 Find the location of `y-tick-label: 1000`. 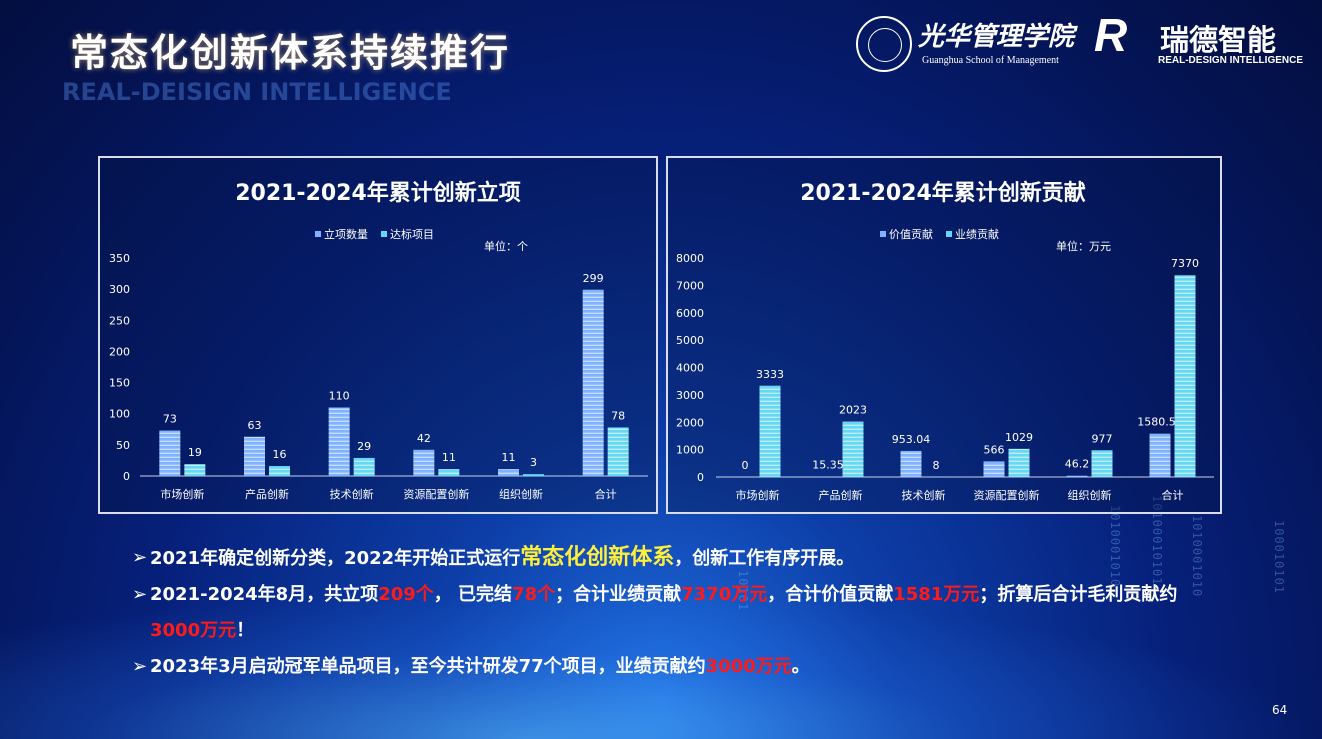

y-tick-label: 1000 is located at coordinates (690, 450).